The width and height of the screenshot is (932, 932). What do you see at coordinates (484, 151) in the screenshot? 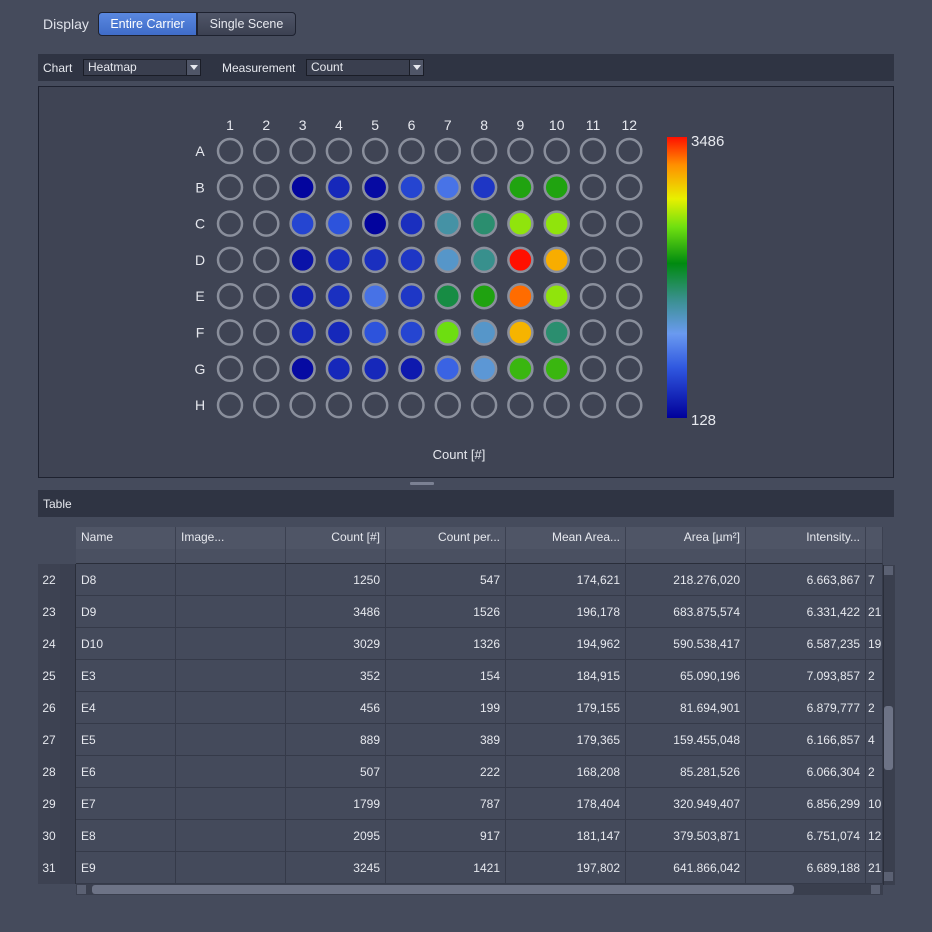
I see `well-A8` at bounding box center [484, 151].